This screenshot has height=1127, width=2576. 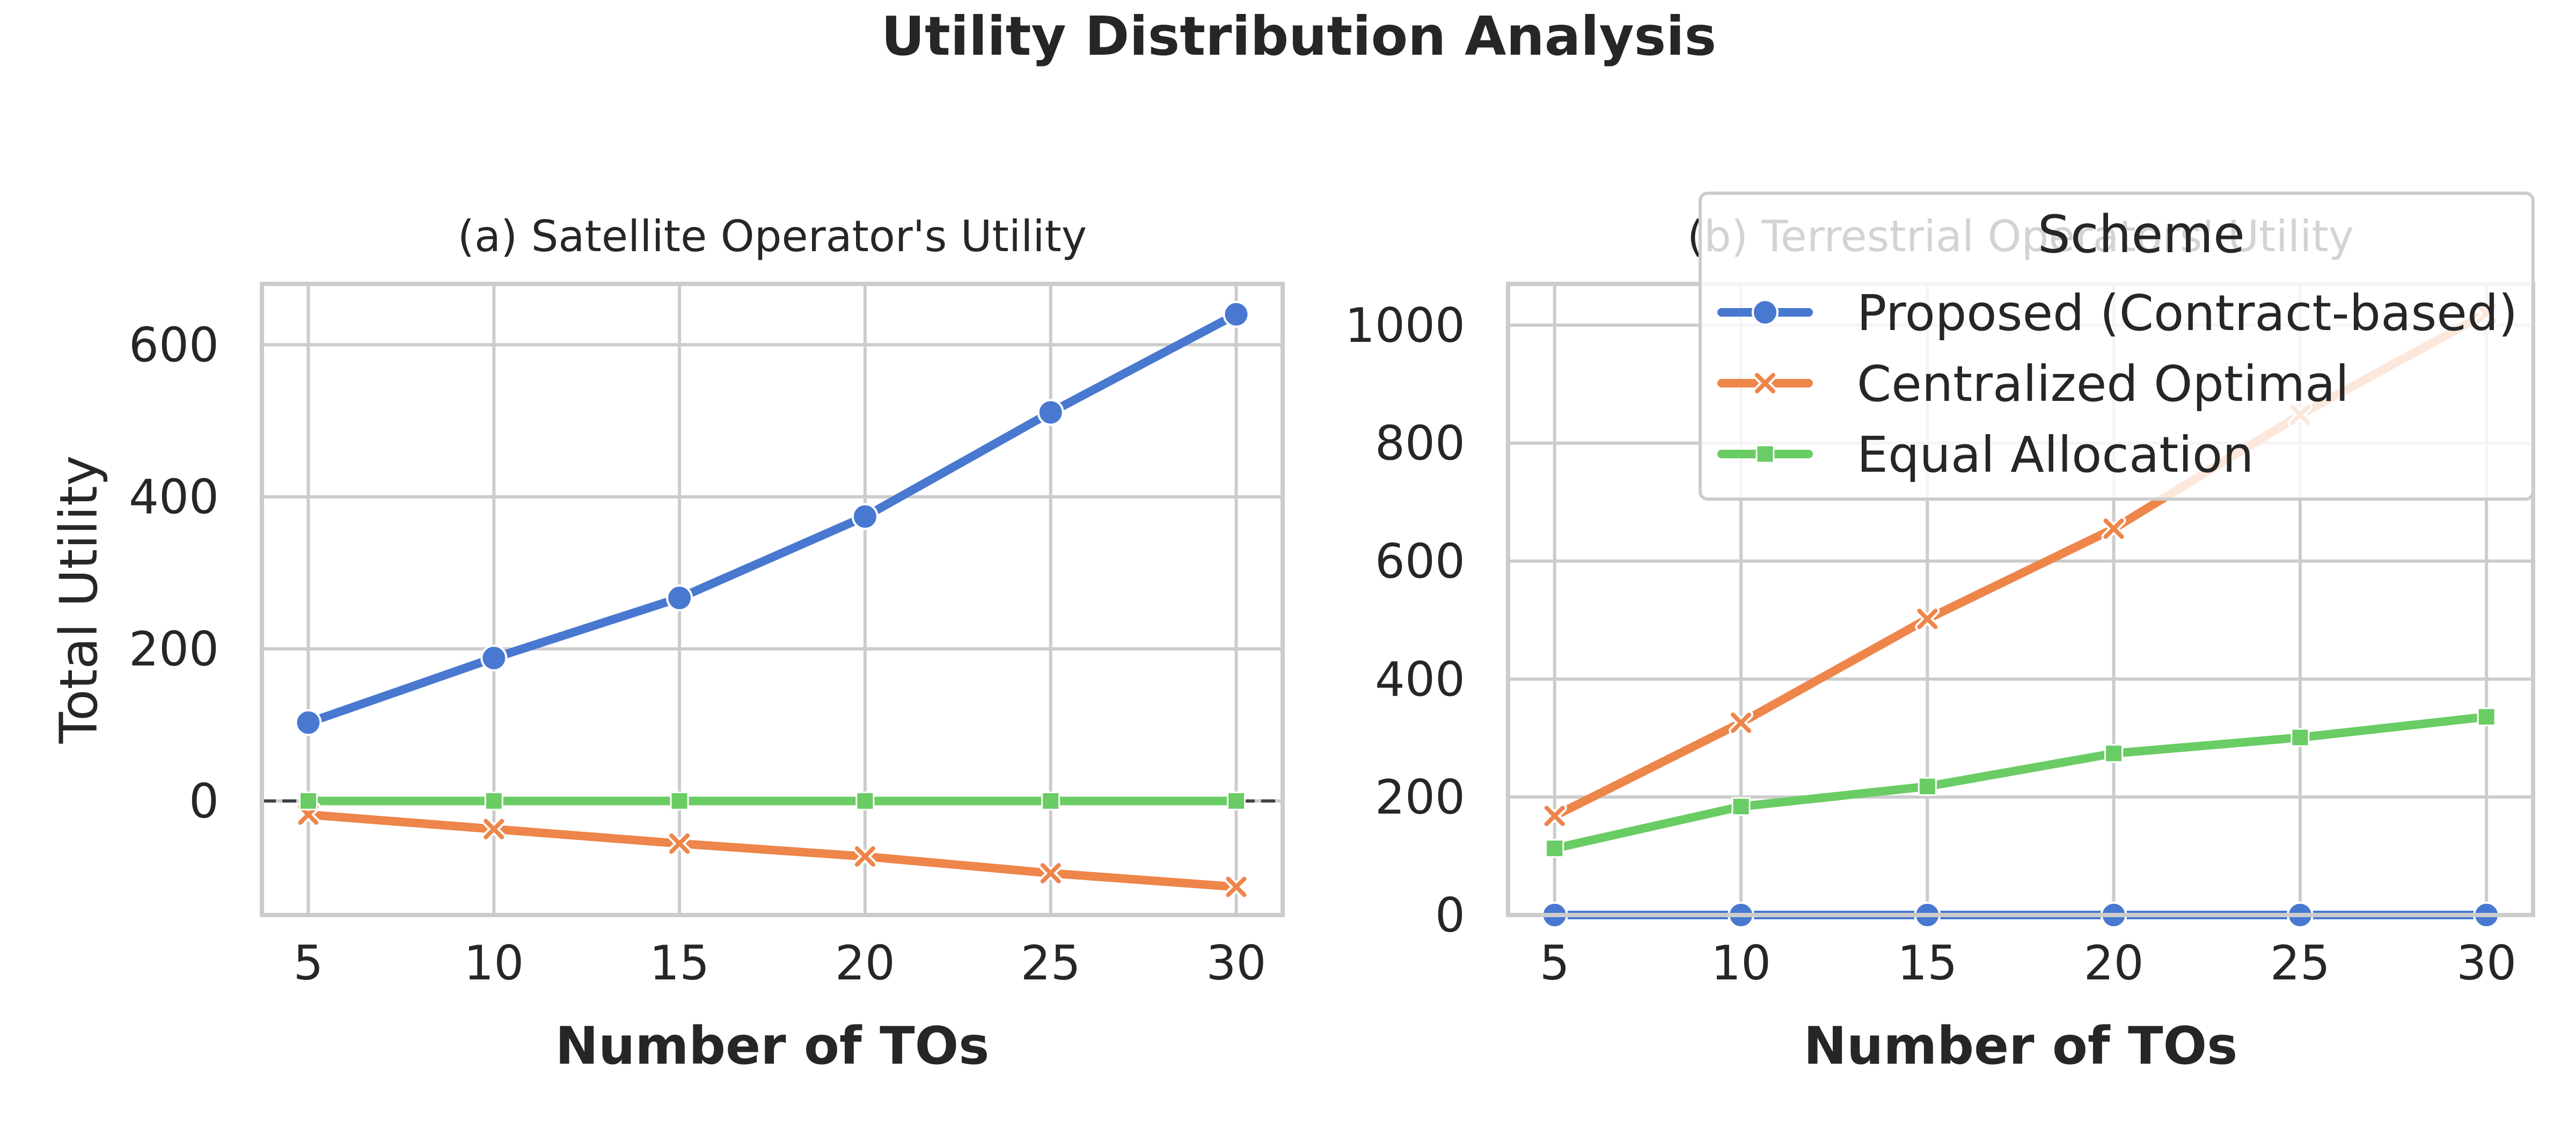 What do you see at coordinates (1450, 915) in the screenshot?
I see `y-tick-label-b: 0` at bounding box center [1450, 915].